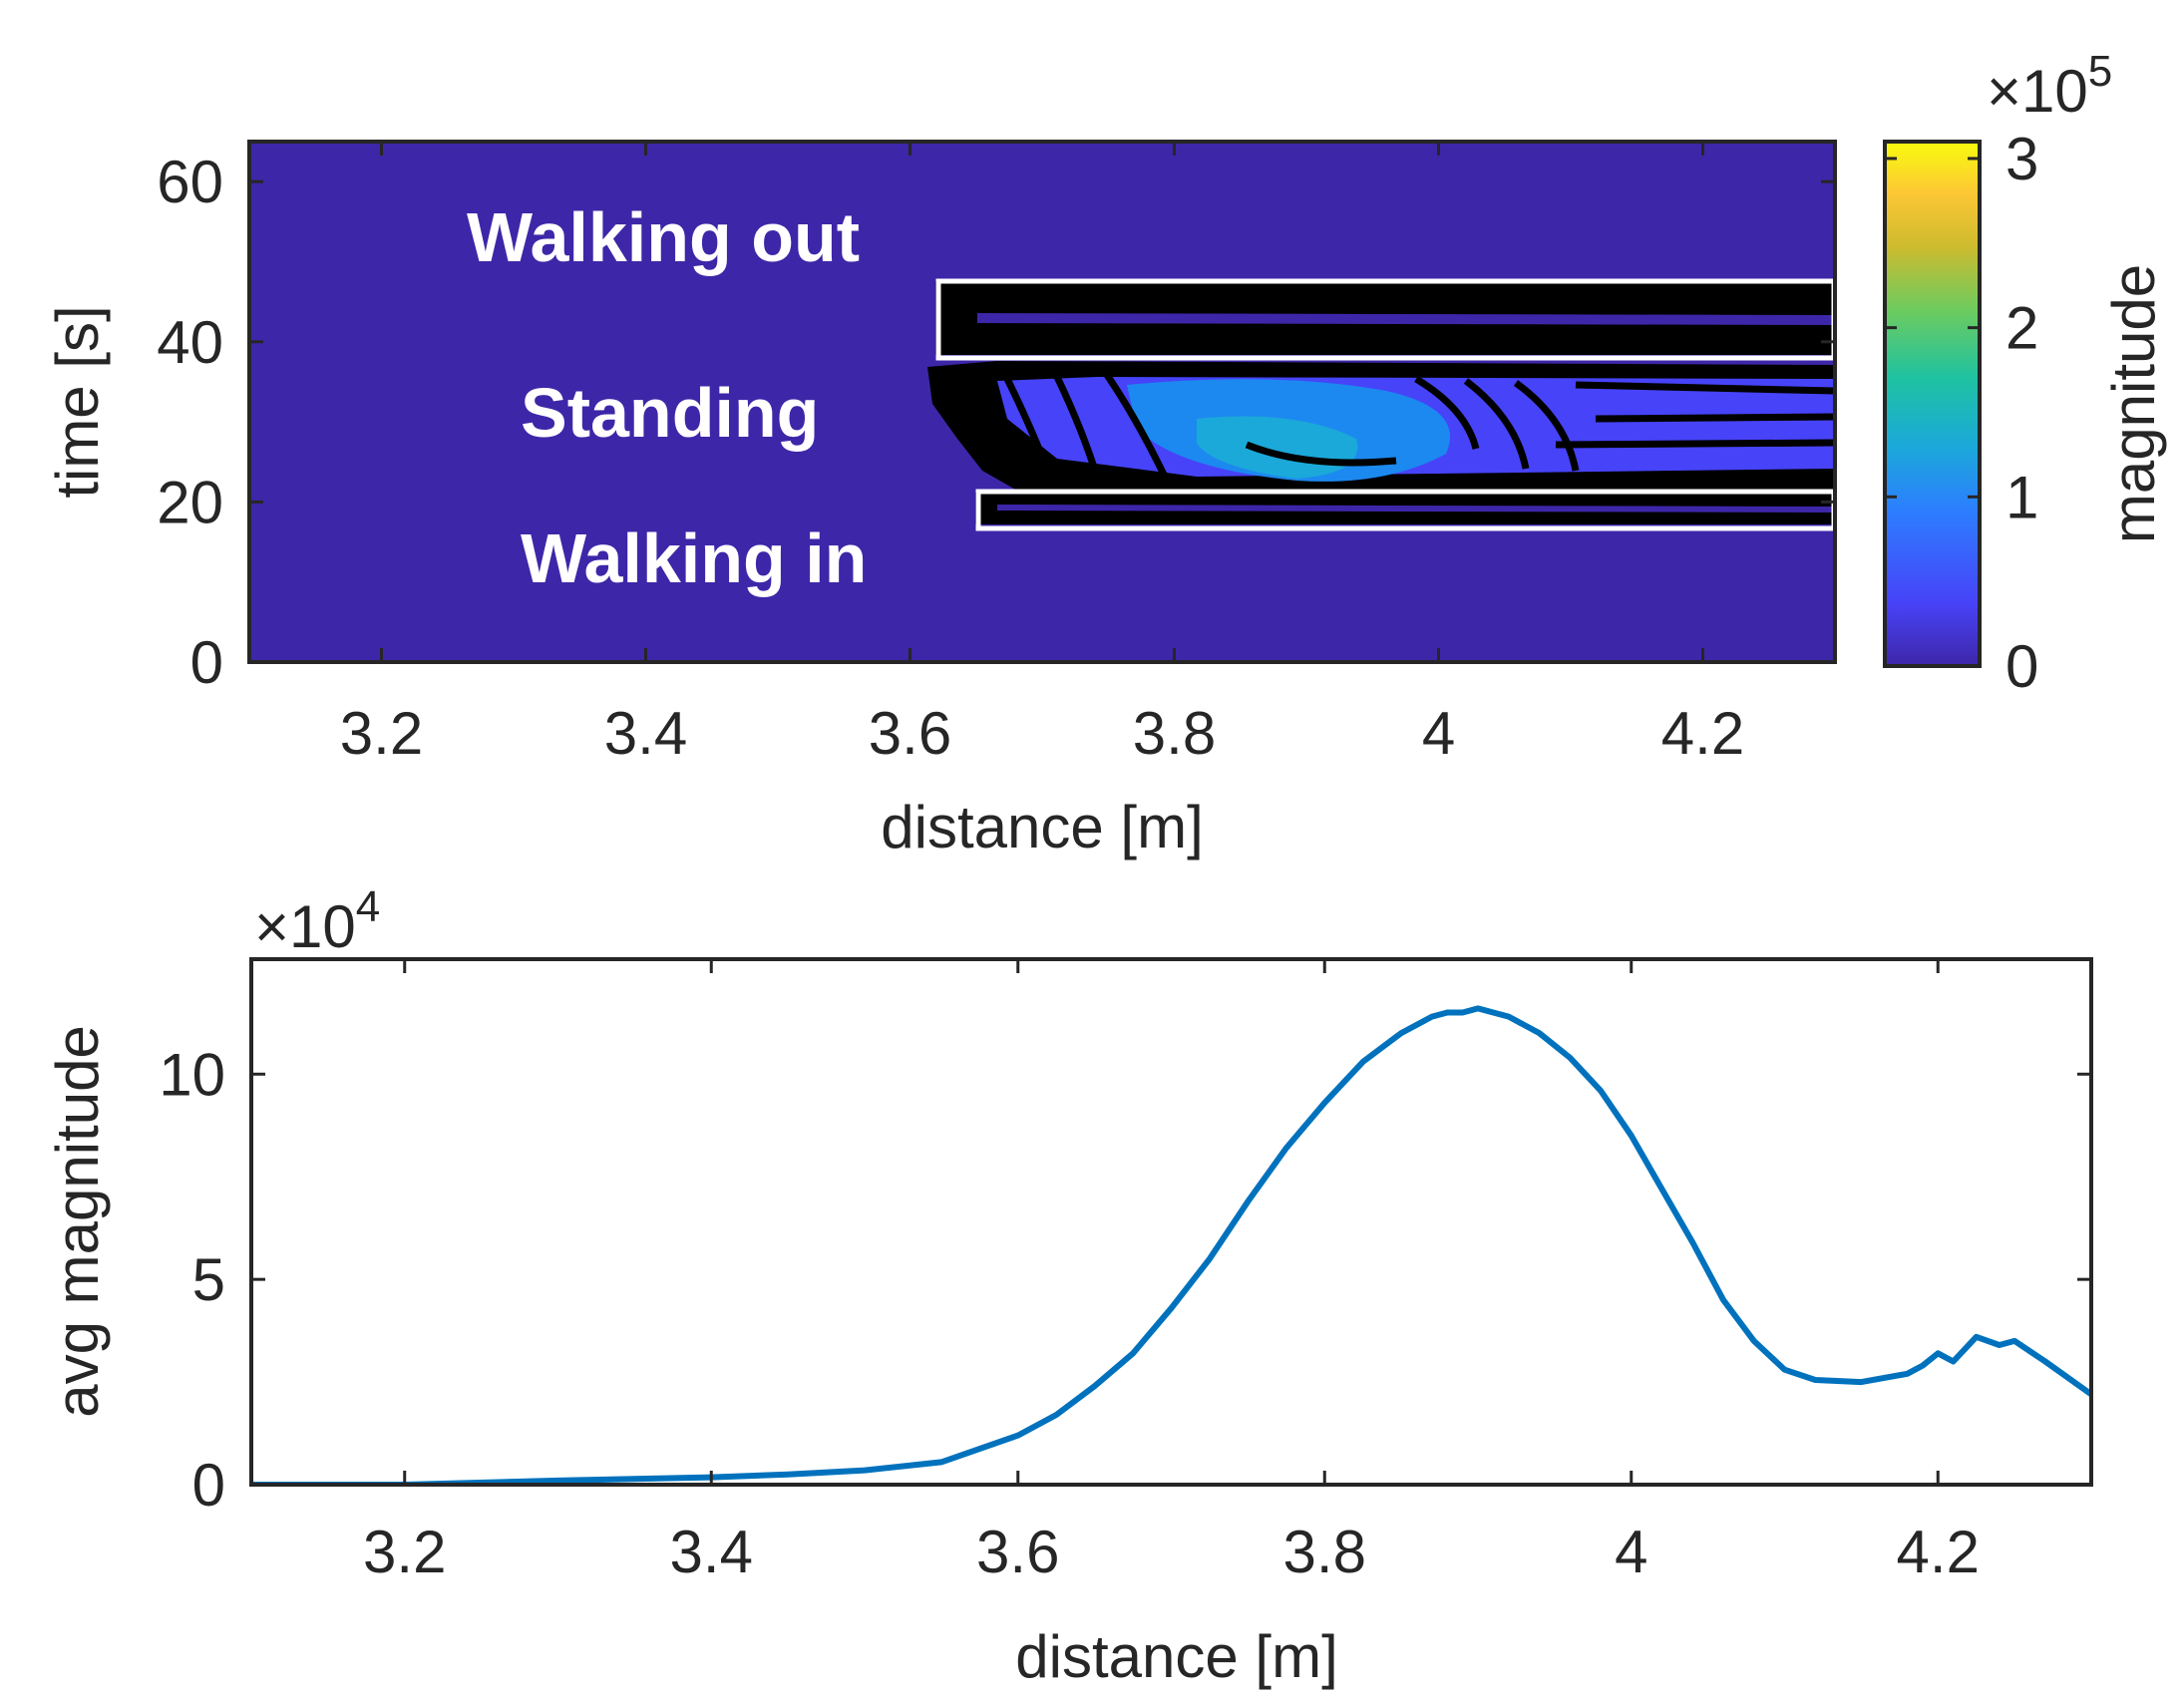  Describe the element at coordinates (190, 182) in the screenshot. I see `heatmap-y-tick-label: 60` at that location.